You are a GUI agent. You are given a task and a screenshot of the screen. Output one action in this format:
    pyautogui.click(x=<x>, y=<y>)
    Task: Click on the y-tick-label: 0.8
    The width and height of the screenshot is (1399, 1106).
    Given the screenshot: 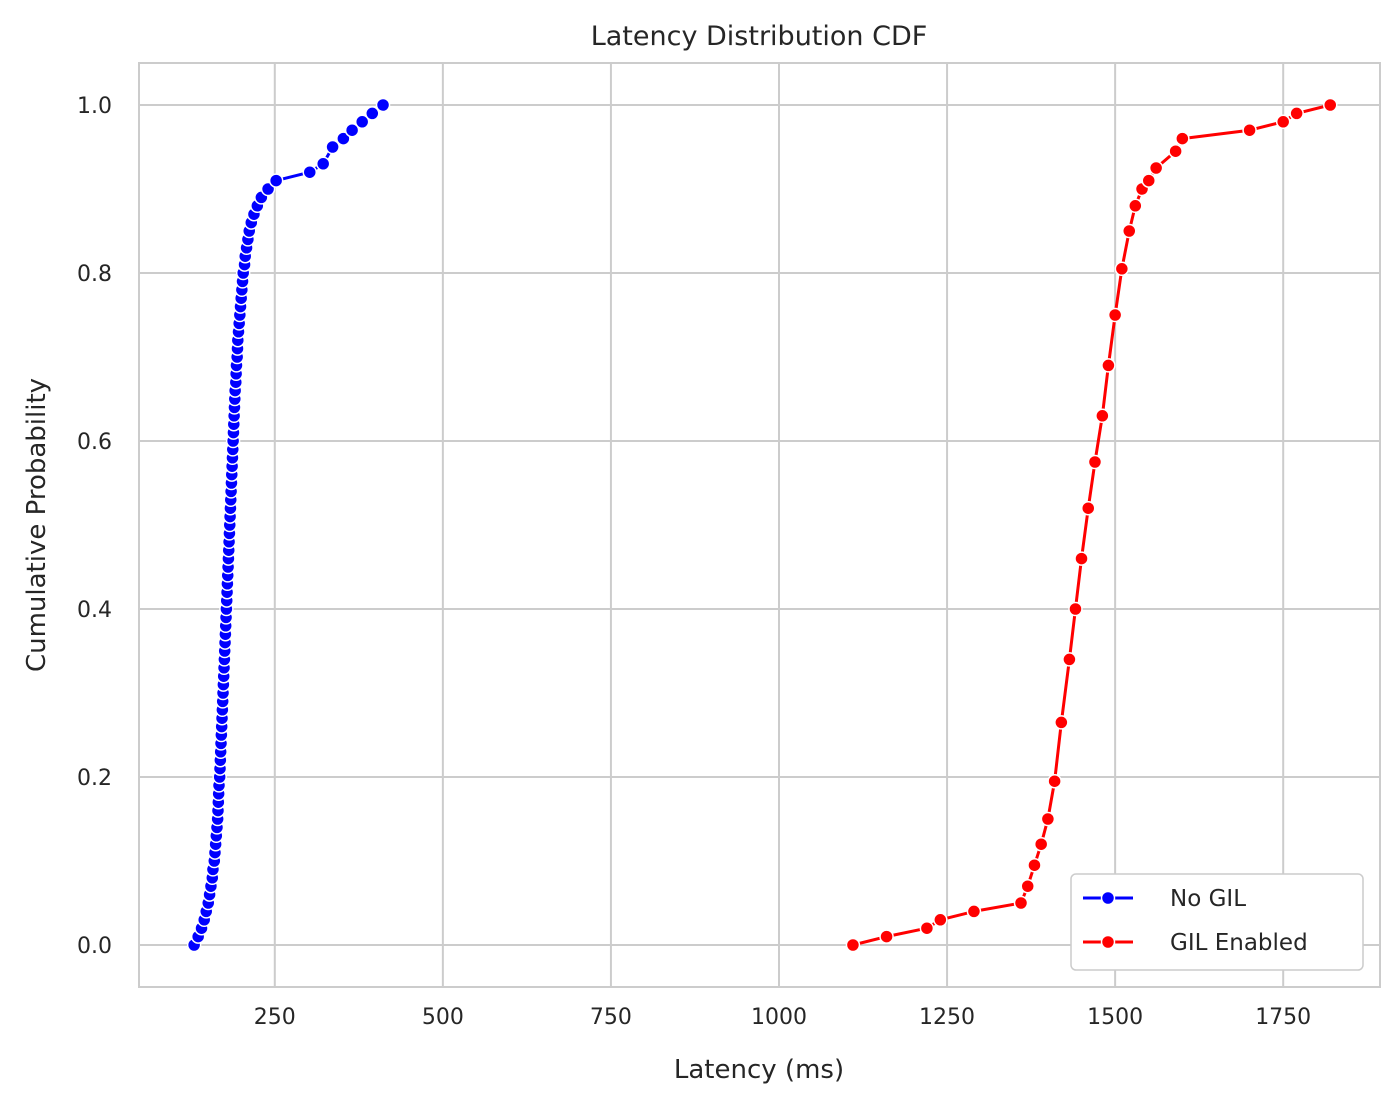 What is the action you would take?
    pyautogui.click(x=94, y=274)
    